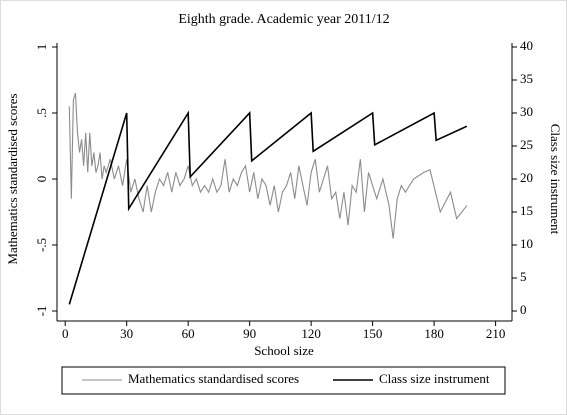  Describe the element at coordinates (434, 333) in the screenshot. I see `x-tick-label: 180` at that location.